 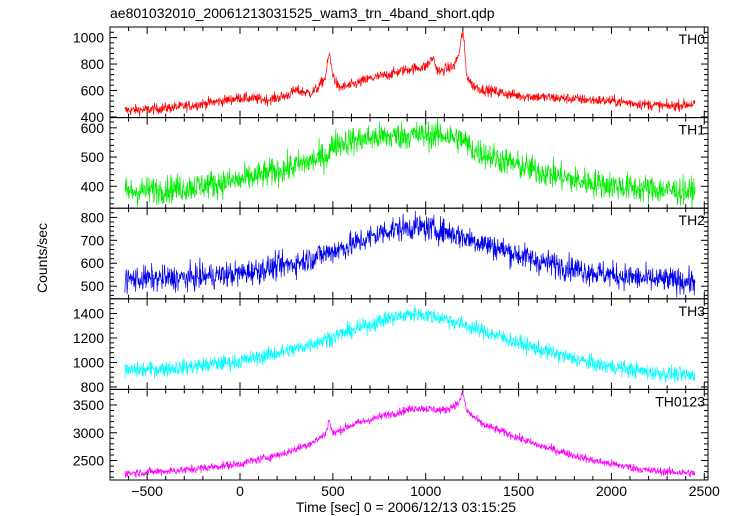 I want to click on panel-label-th2: TH2, so click(x=692, y=220).